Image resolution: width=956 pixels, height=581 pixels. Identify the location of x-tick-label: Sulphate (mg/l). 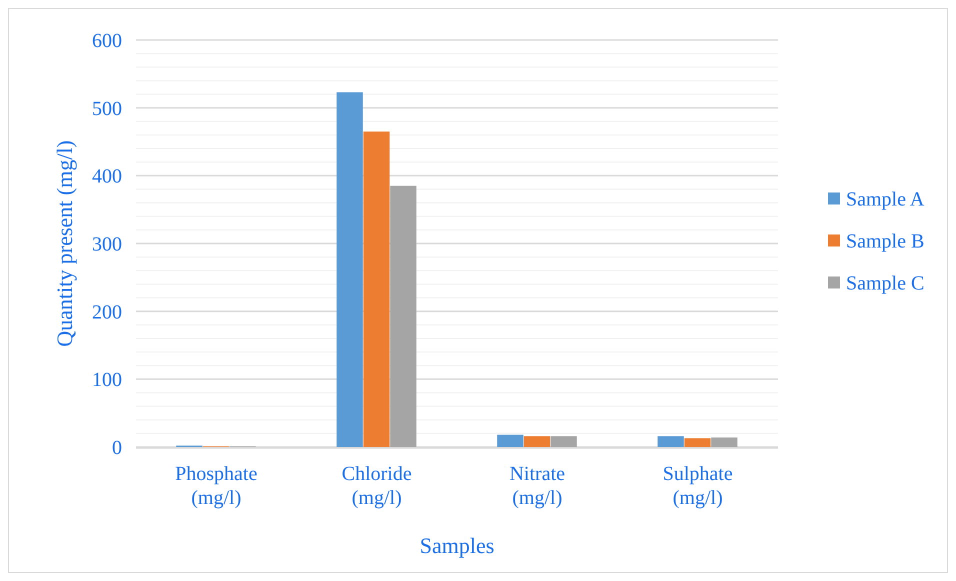
(697, 486).